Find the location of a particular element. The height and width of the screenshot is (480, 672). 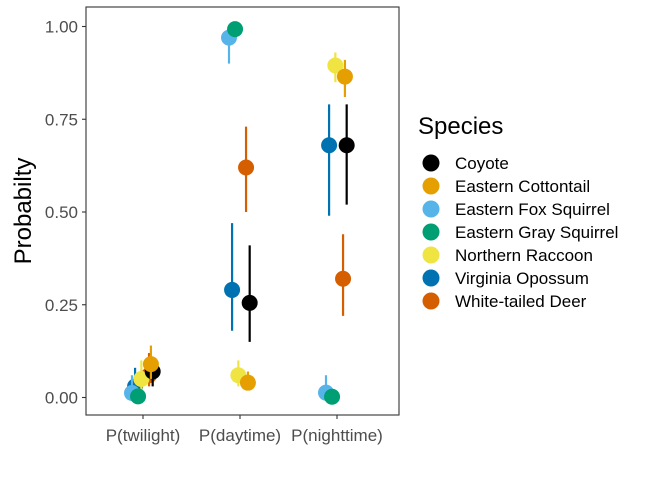

y-tick-label: 0.50 is located at coordinates (61, 212).